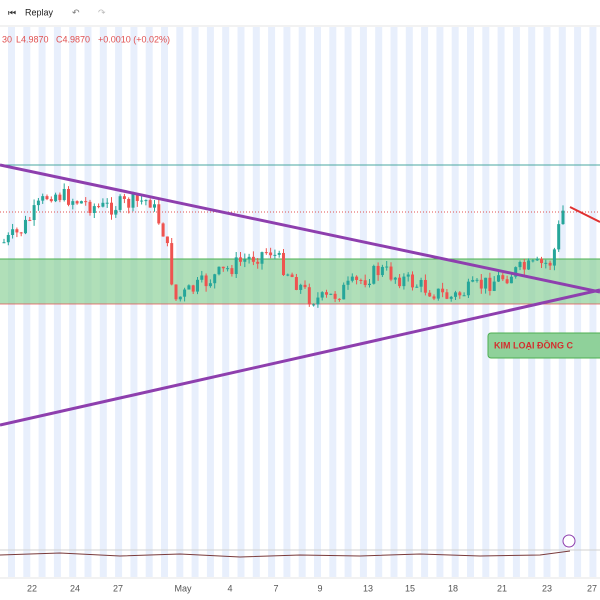 This screenshot has height=600, width=600. What do you see at coordinates (319, 588) in the screenshot?
I see `x-tick-label: 9` at bounding box center [319, 588].